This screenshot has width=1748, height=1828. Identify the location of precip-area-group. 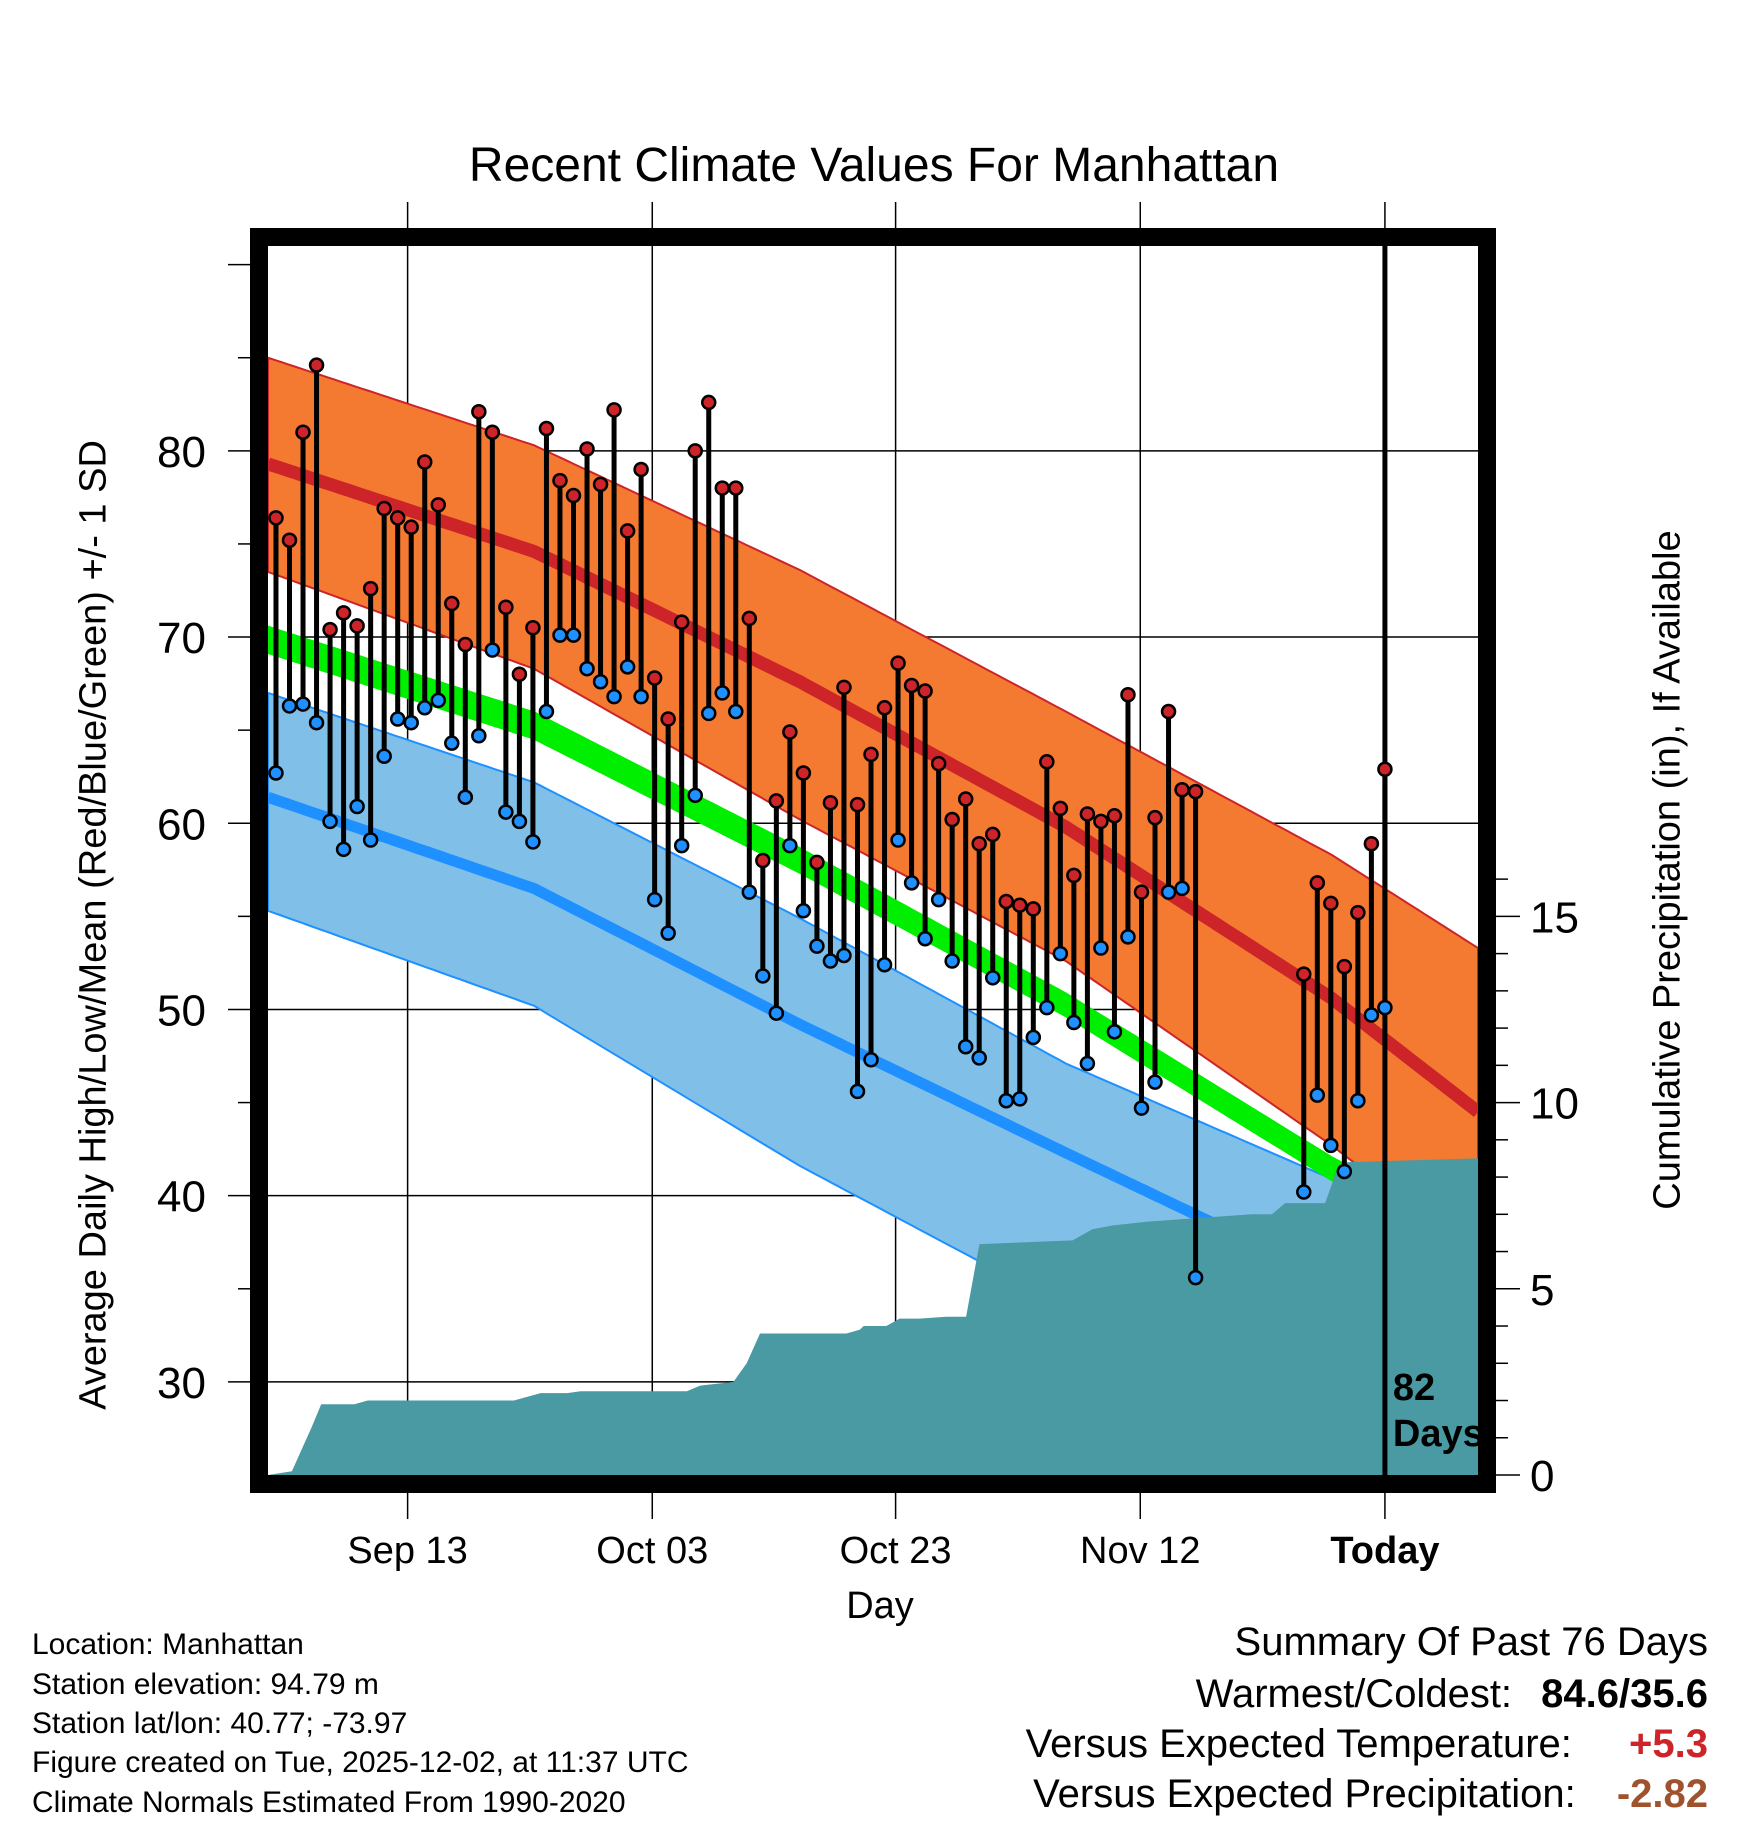
(873, 1316).